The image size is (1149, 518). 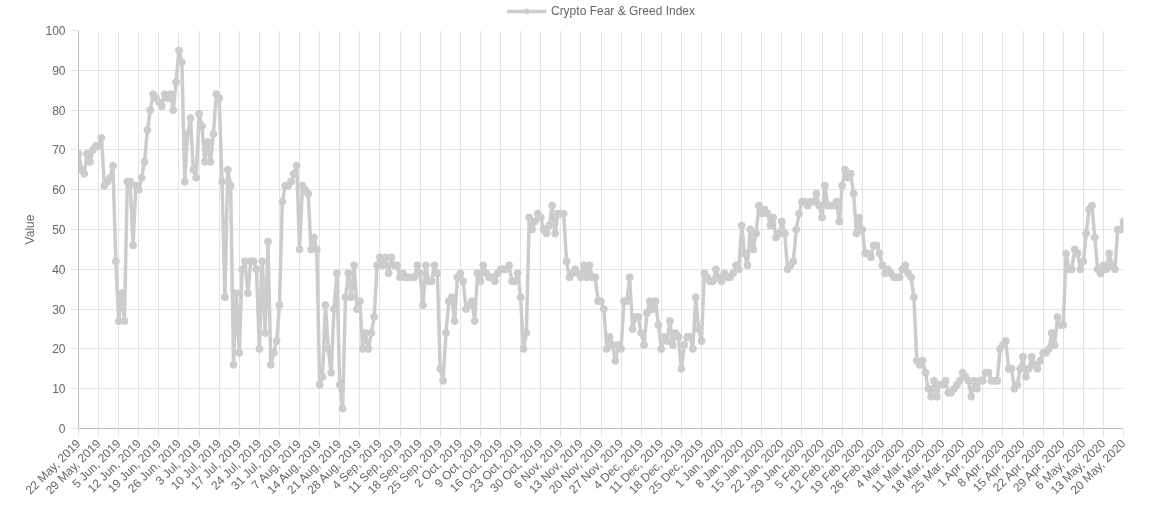 I want to click on legend-label: Crypto Fear & Greed Index, so click(x=623, y=11).